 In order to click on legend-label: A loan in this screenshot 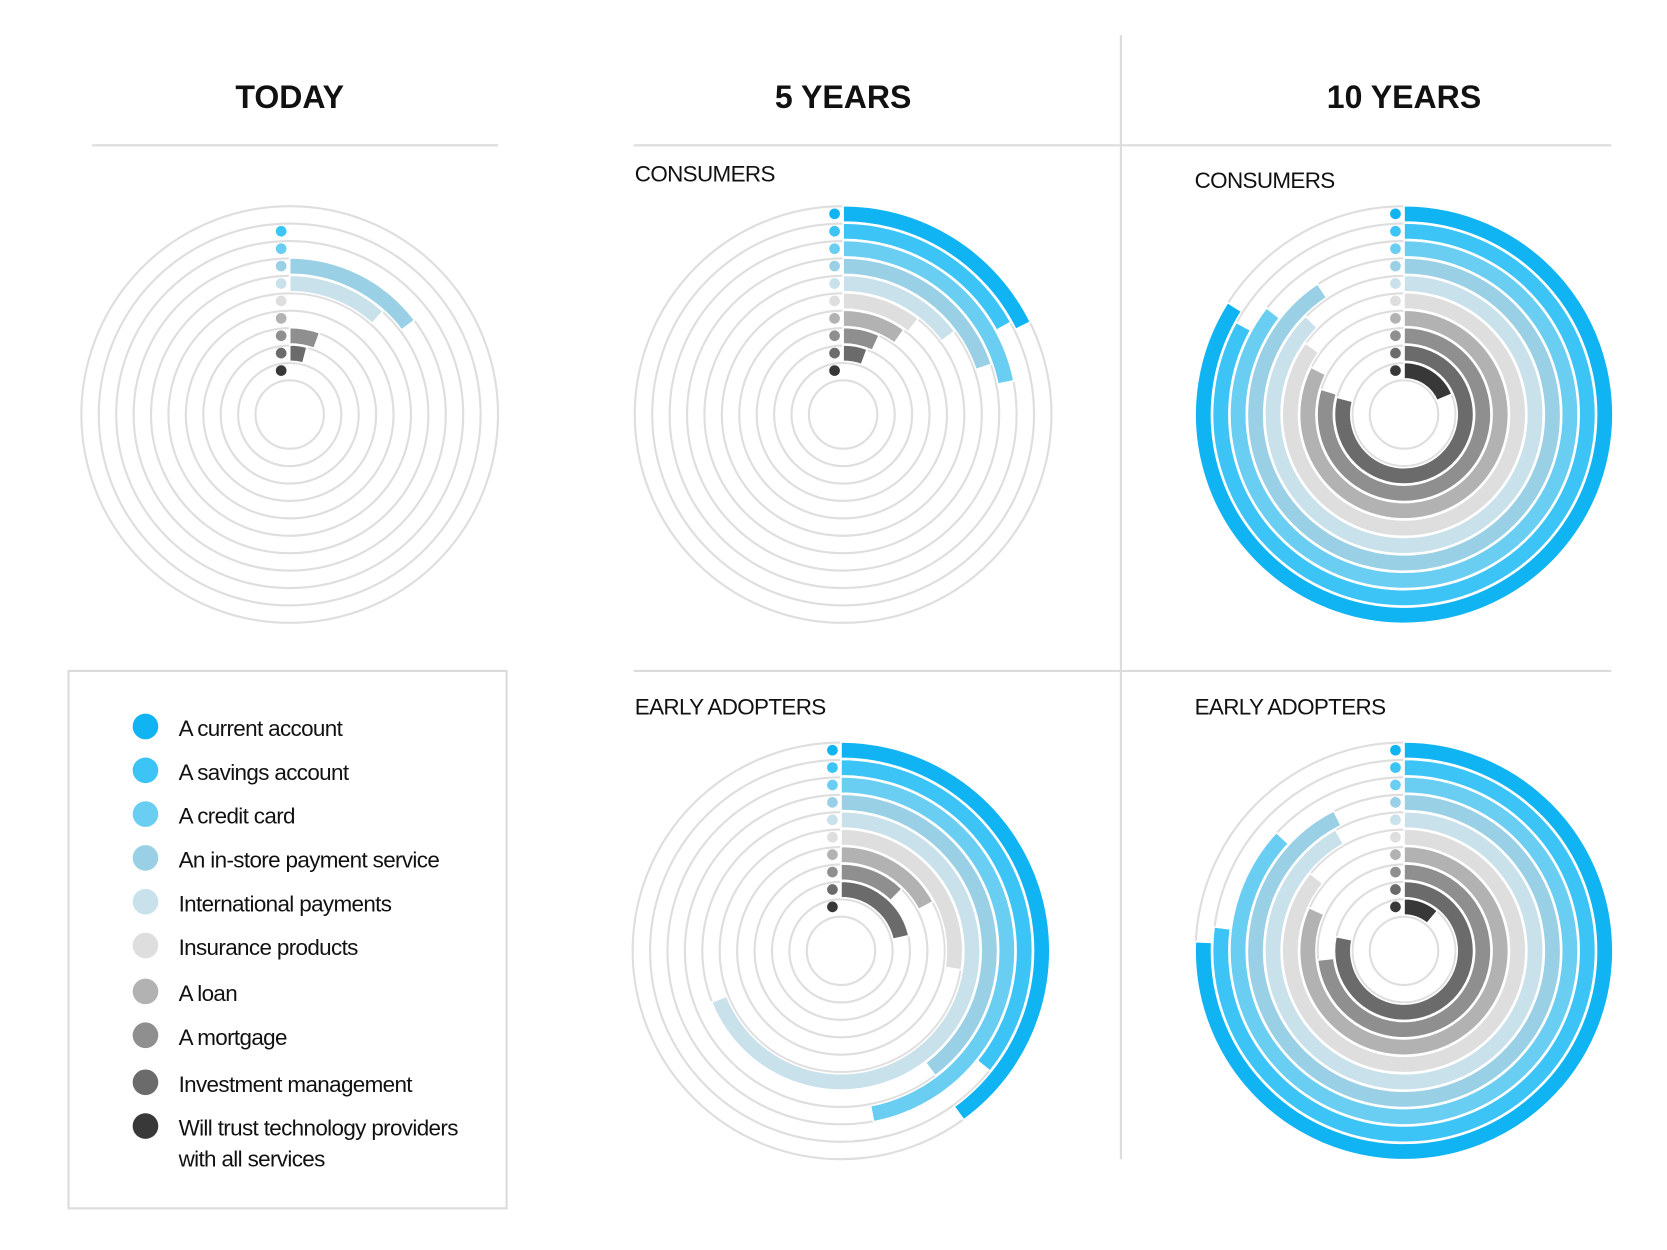, I will do `click(208, 993)`.